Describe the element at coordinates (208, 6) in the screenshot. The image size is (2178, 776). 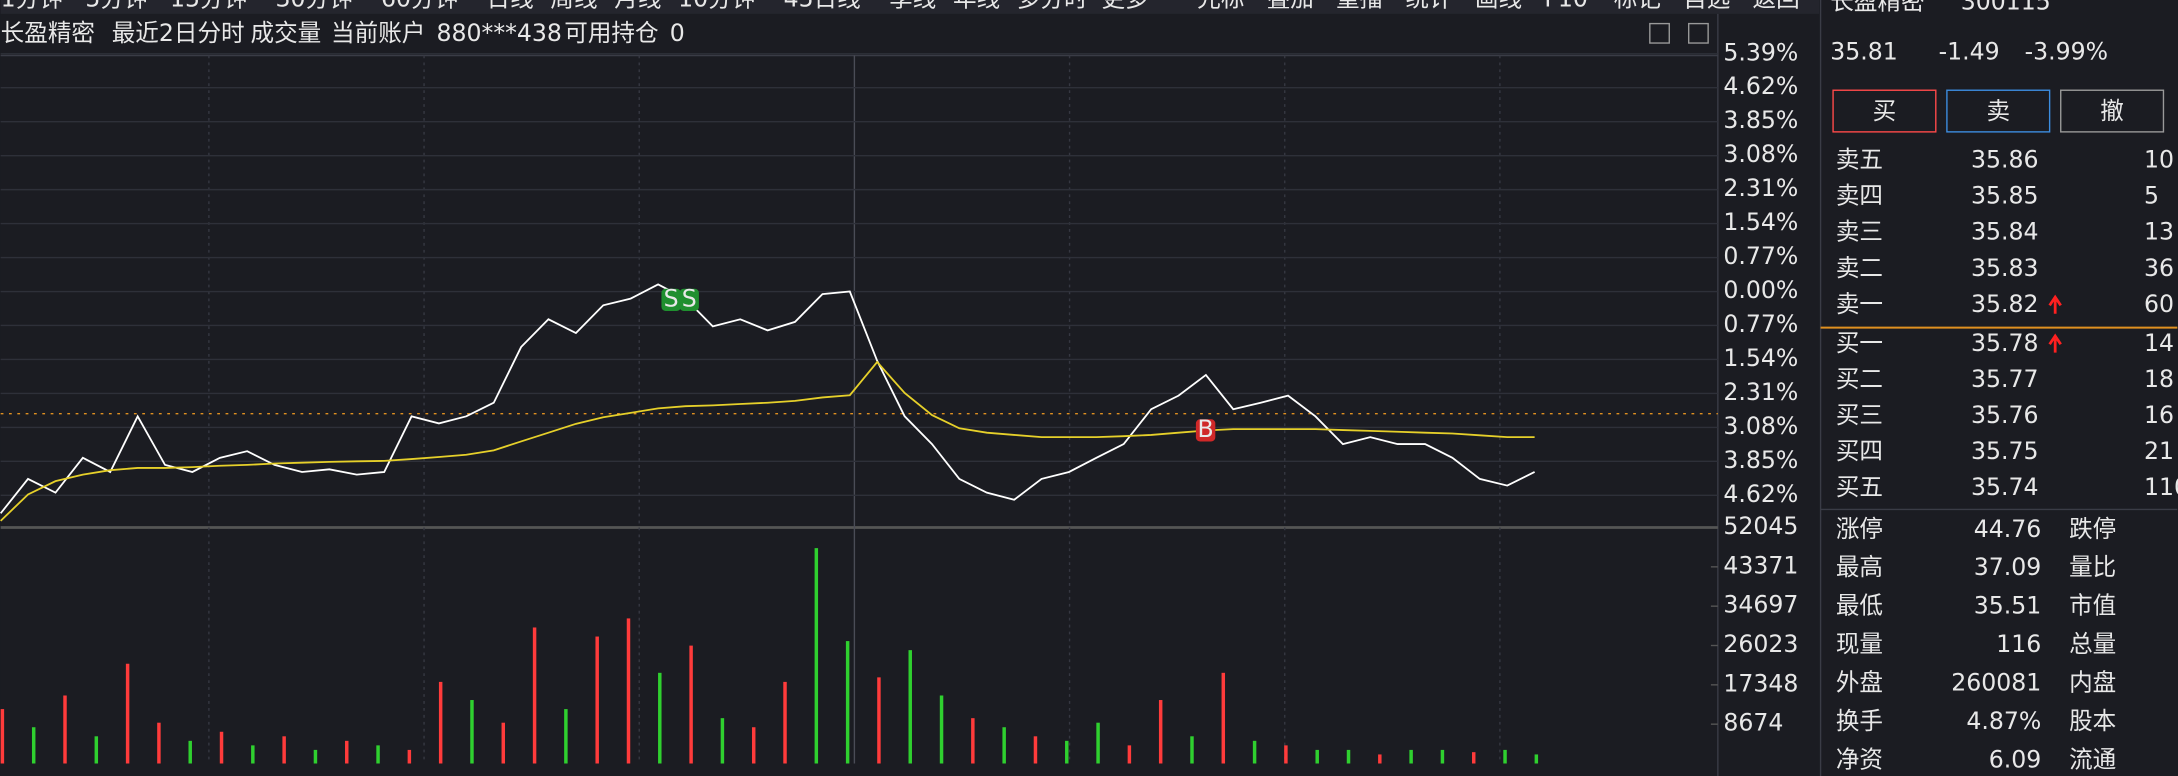
I see `tab: 15分钟` at that location.